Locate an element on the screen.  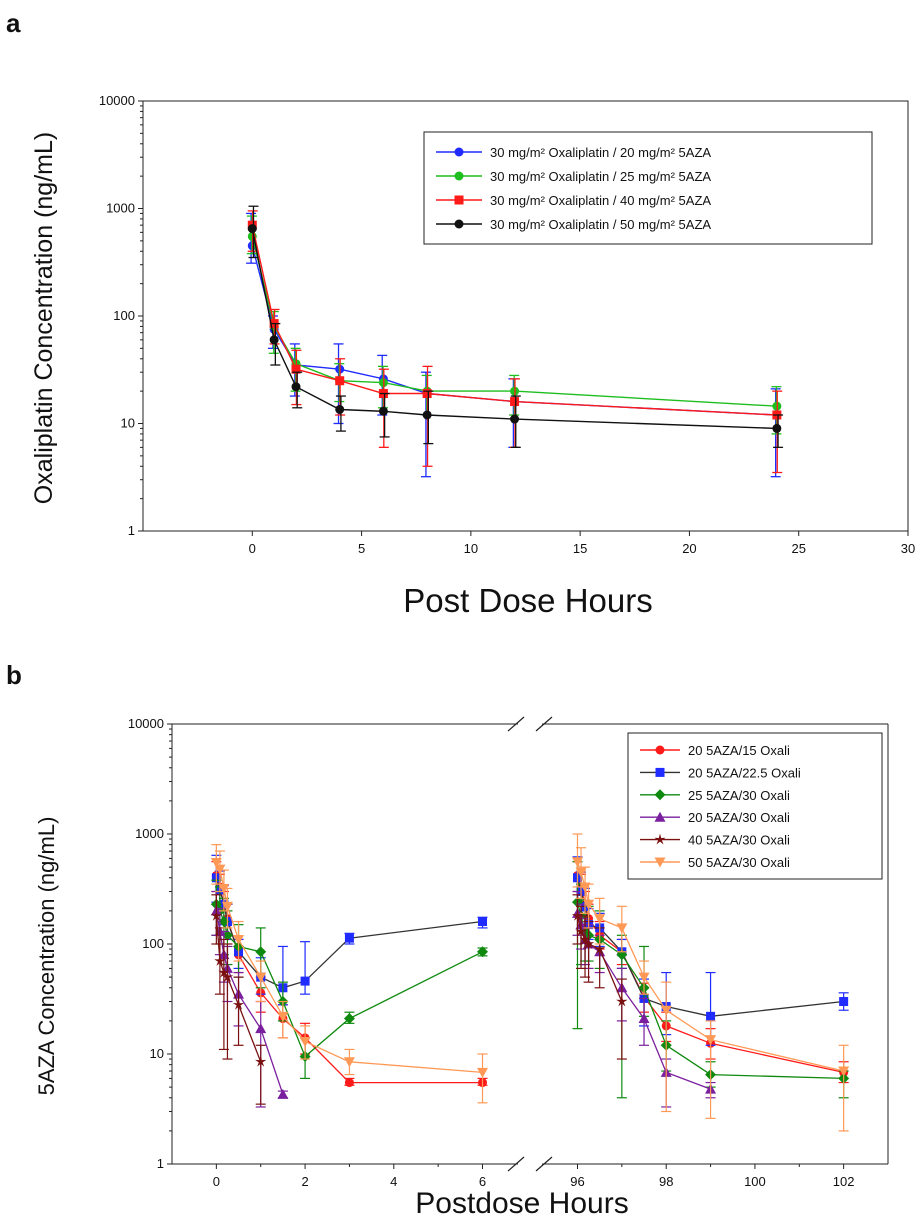
panel-a-x-tick-label: 25 is located at coordinates (798, 548).